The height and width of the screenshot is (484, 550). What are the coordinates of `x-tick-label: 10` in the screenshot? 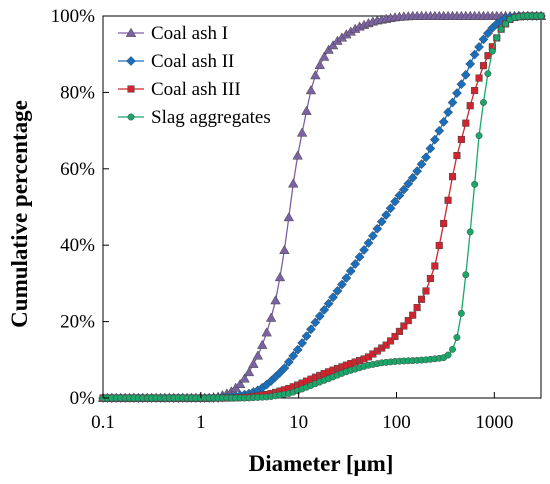 It's located at (298, 422).